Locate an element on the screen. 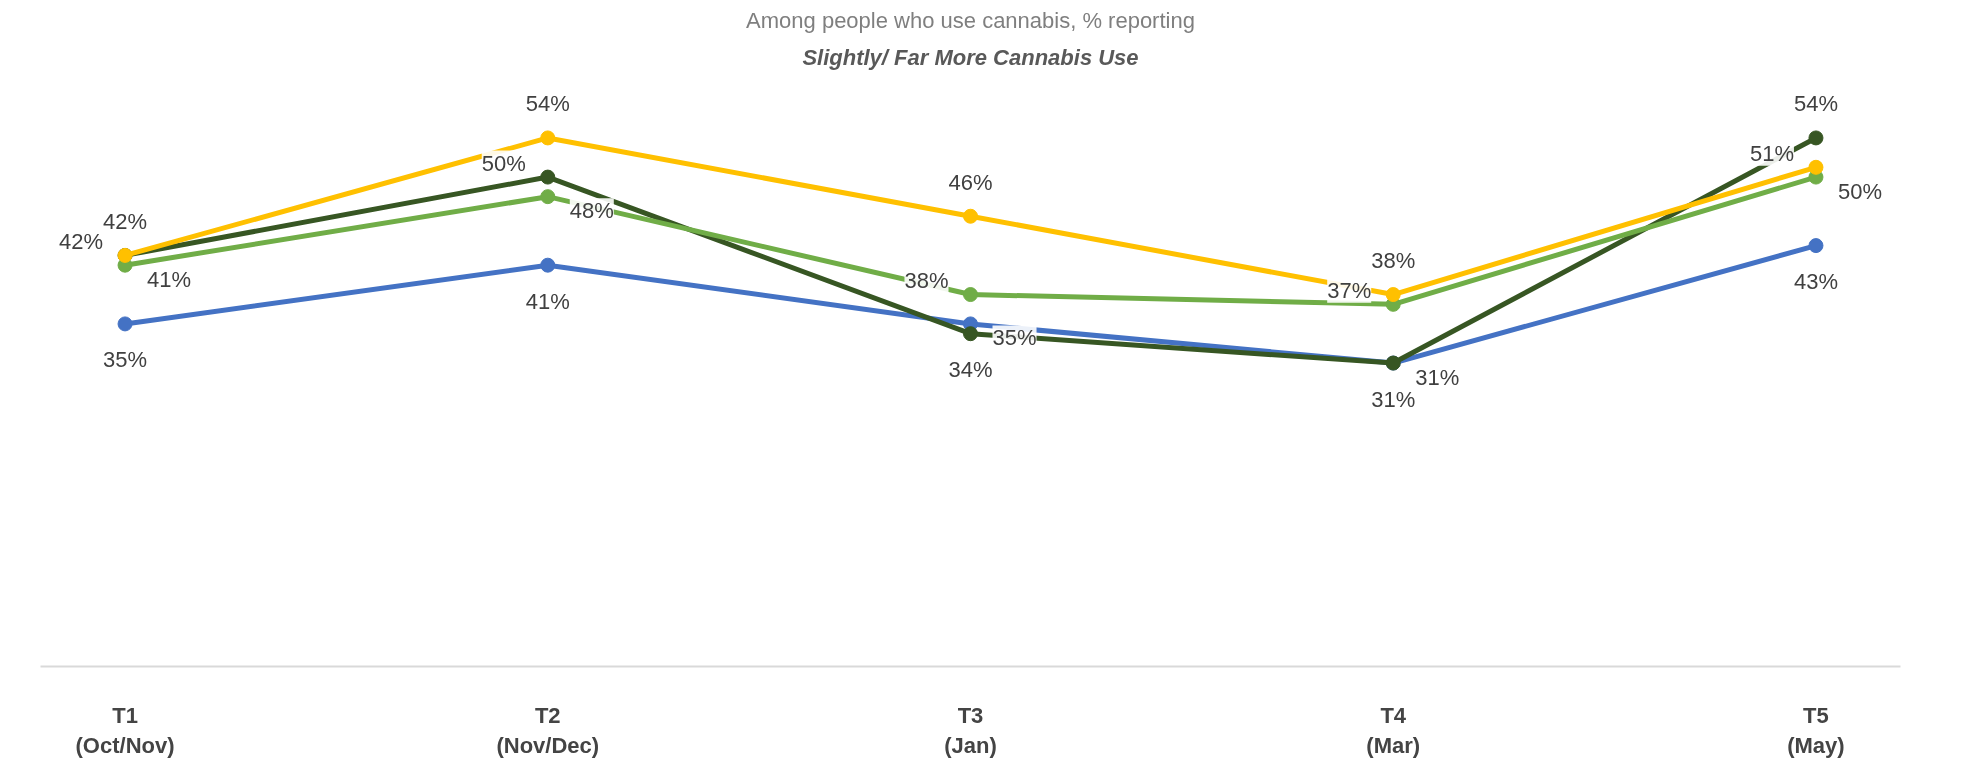 Image resolution: width=1982 pixels, height=775 pixels. x-tick-label: T3 (Jan) is located at coordinates (970, 730).